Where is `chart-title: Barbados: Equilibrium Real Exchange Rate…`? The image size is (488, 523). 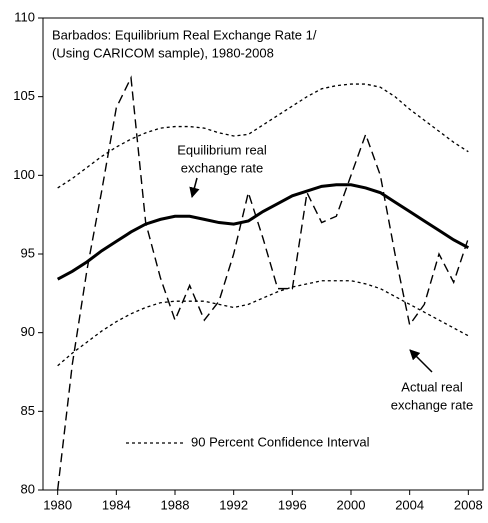 chart-title: Barbados: Equilibrium Real Exchange Rate… is located at coordinates (184, 34).